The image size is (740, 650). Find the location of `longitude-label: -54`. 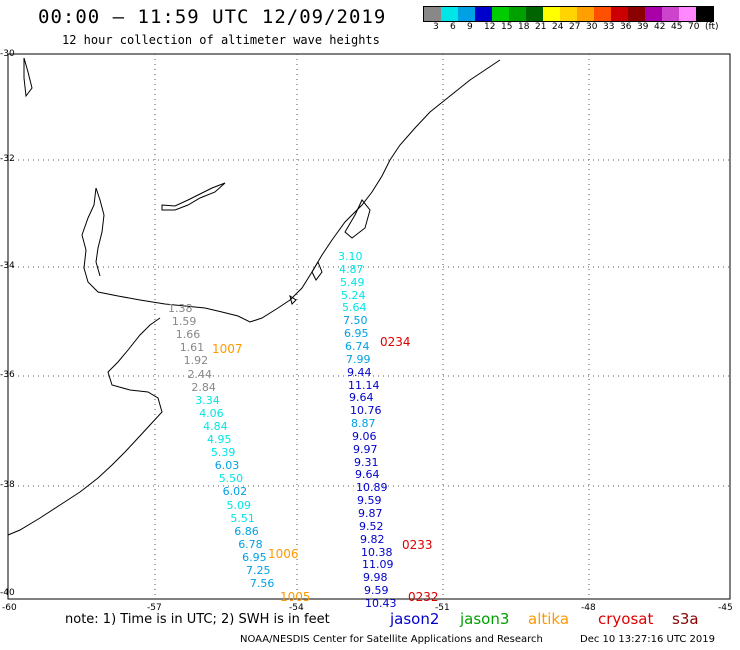

longitude-label: -54 is located at coordinates (296, 608).